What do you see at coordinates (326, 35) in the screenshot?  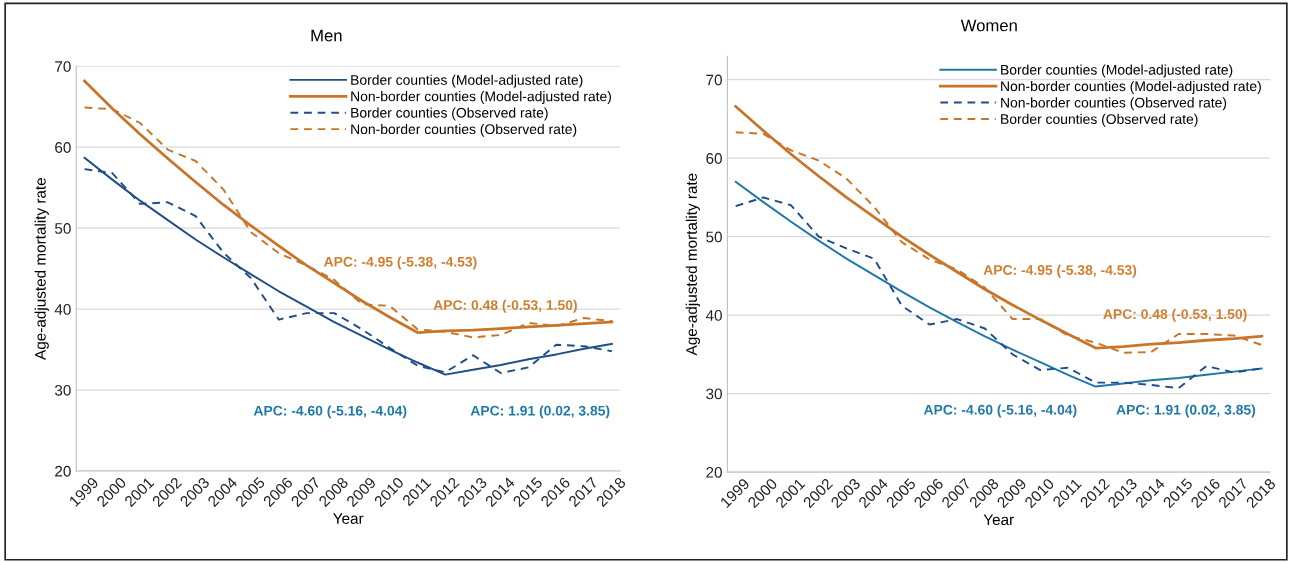 I see `chart-title: Men` at bounding box center [326, 35].